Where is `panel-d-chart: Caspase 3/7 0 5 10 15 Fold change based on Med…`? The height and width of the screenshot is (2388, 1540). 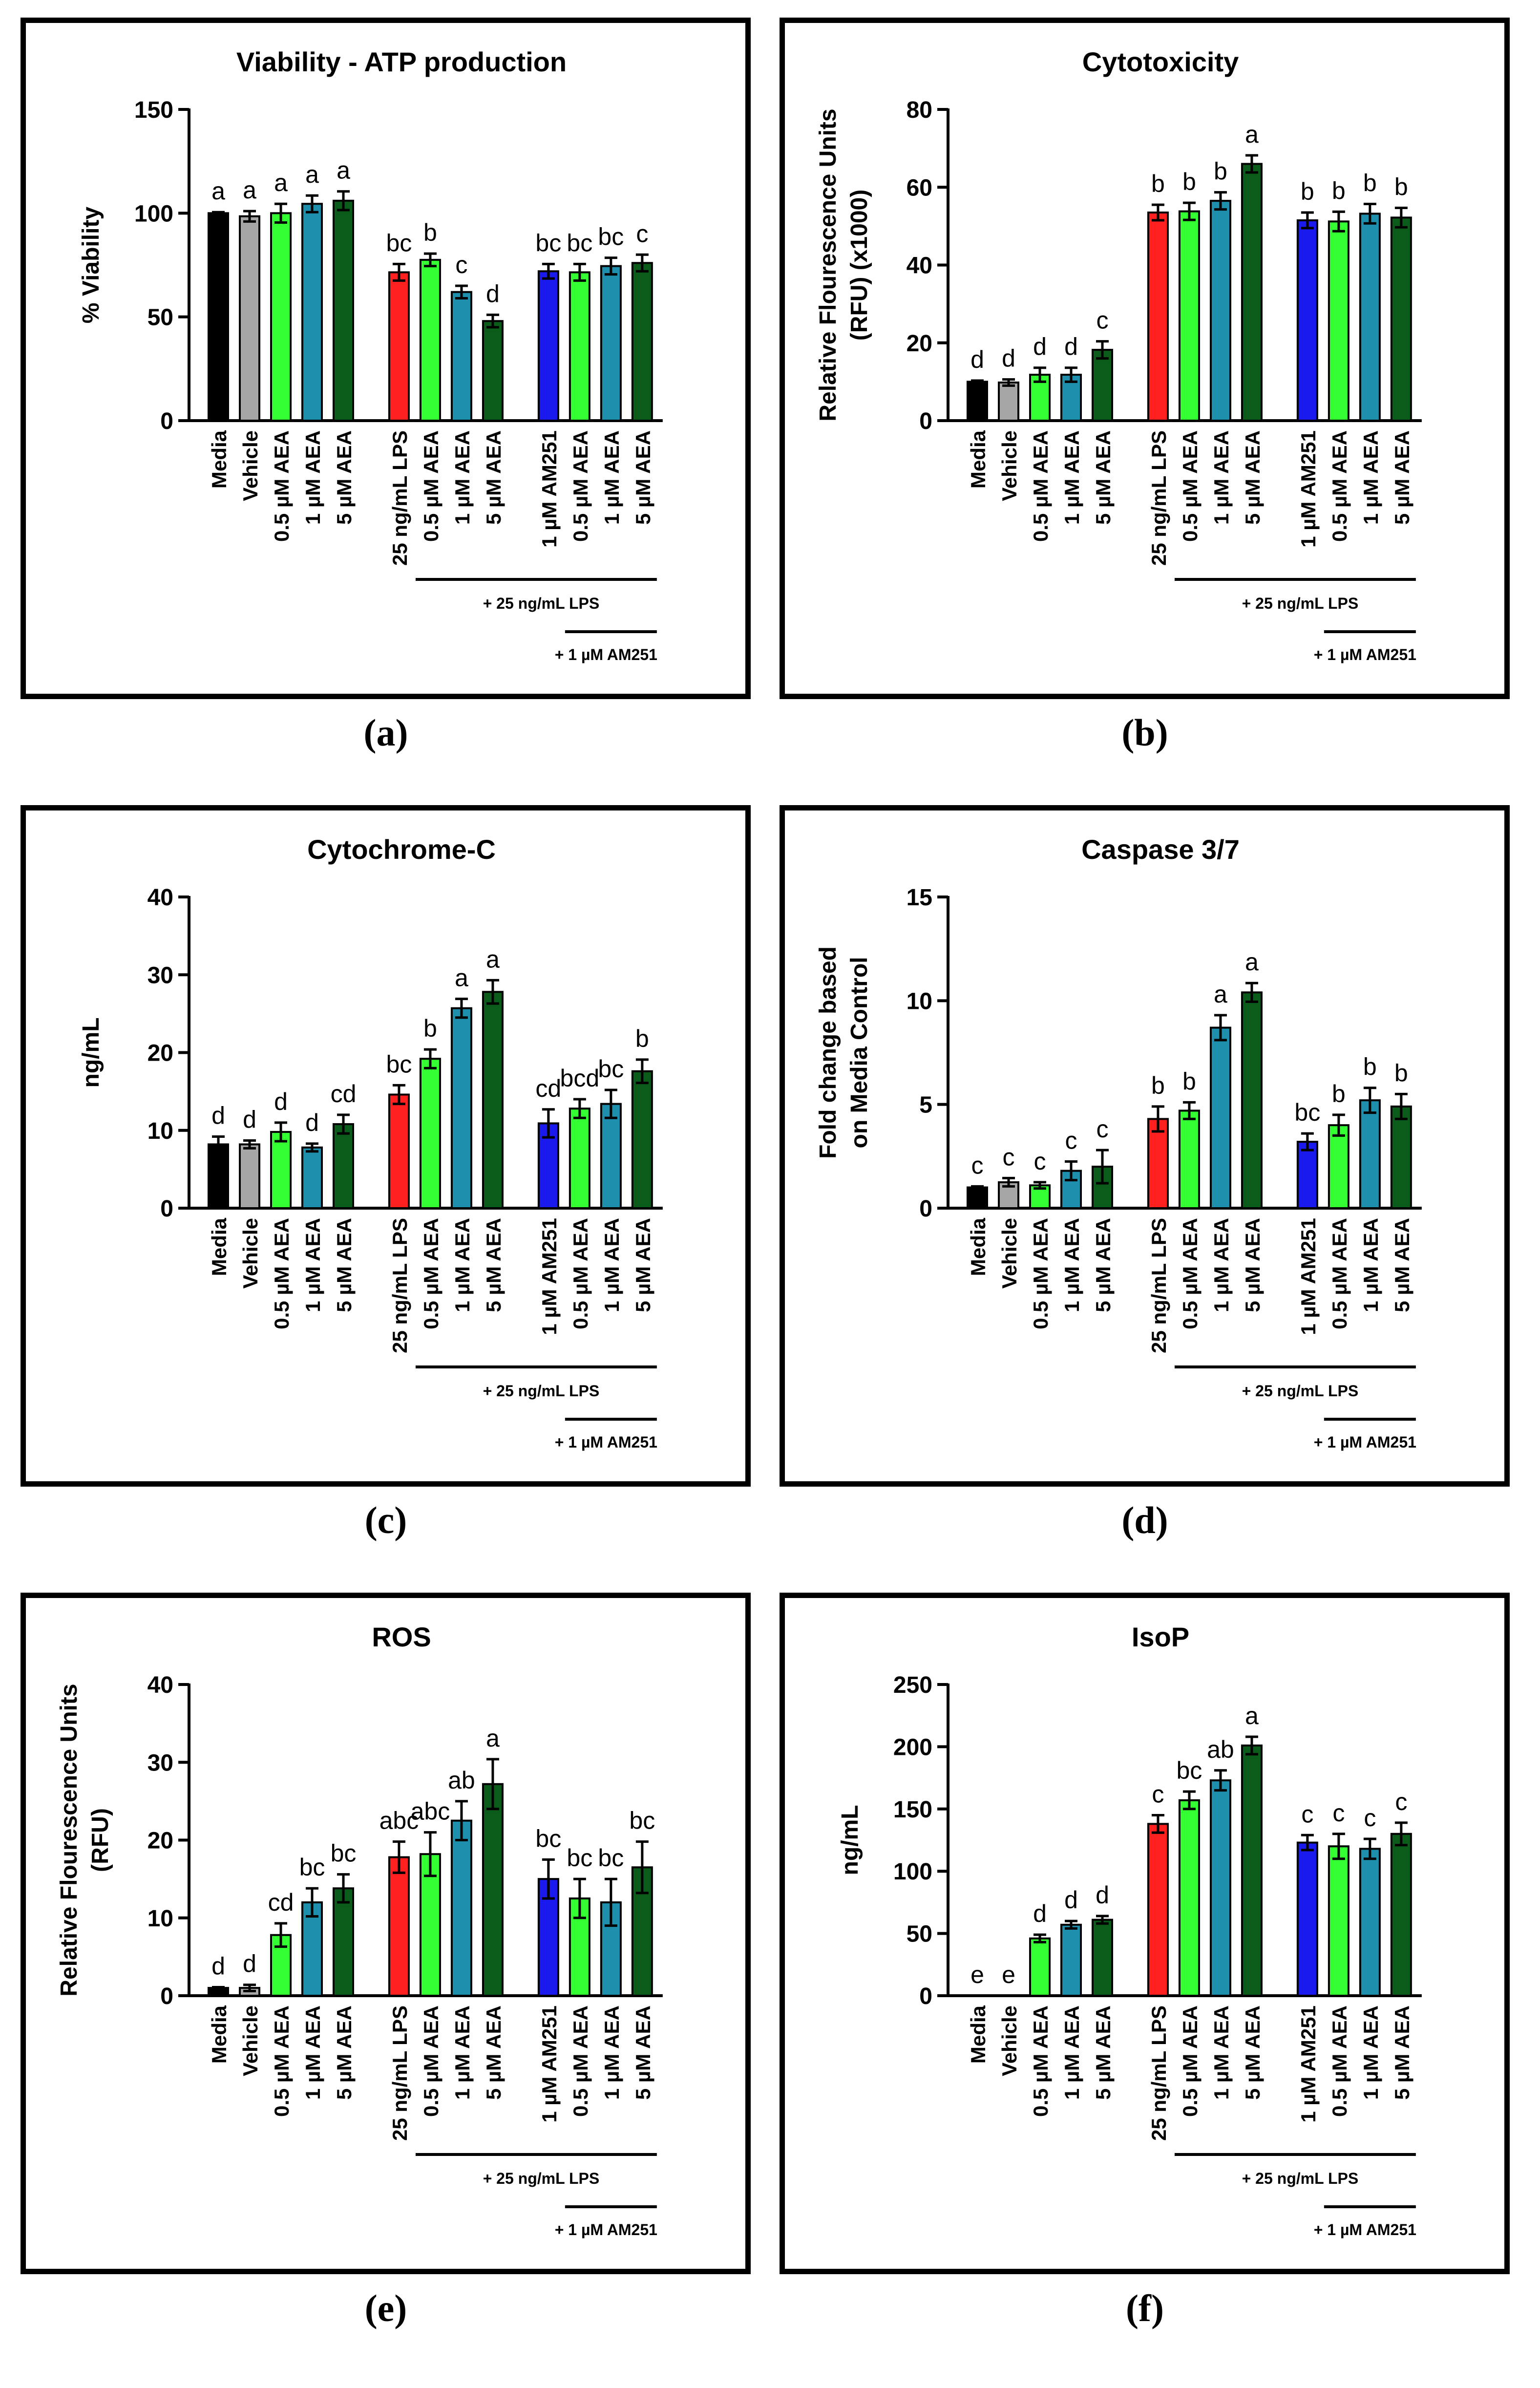
panel-d-chart: Caspase 3/7 0 5 10 15 Fold change based on Med… is located at coordinates (1119, 1142).